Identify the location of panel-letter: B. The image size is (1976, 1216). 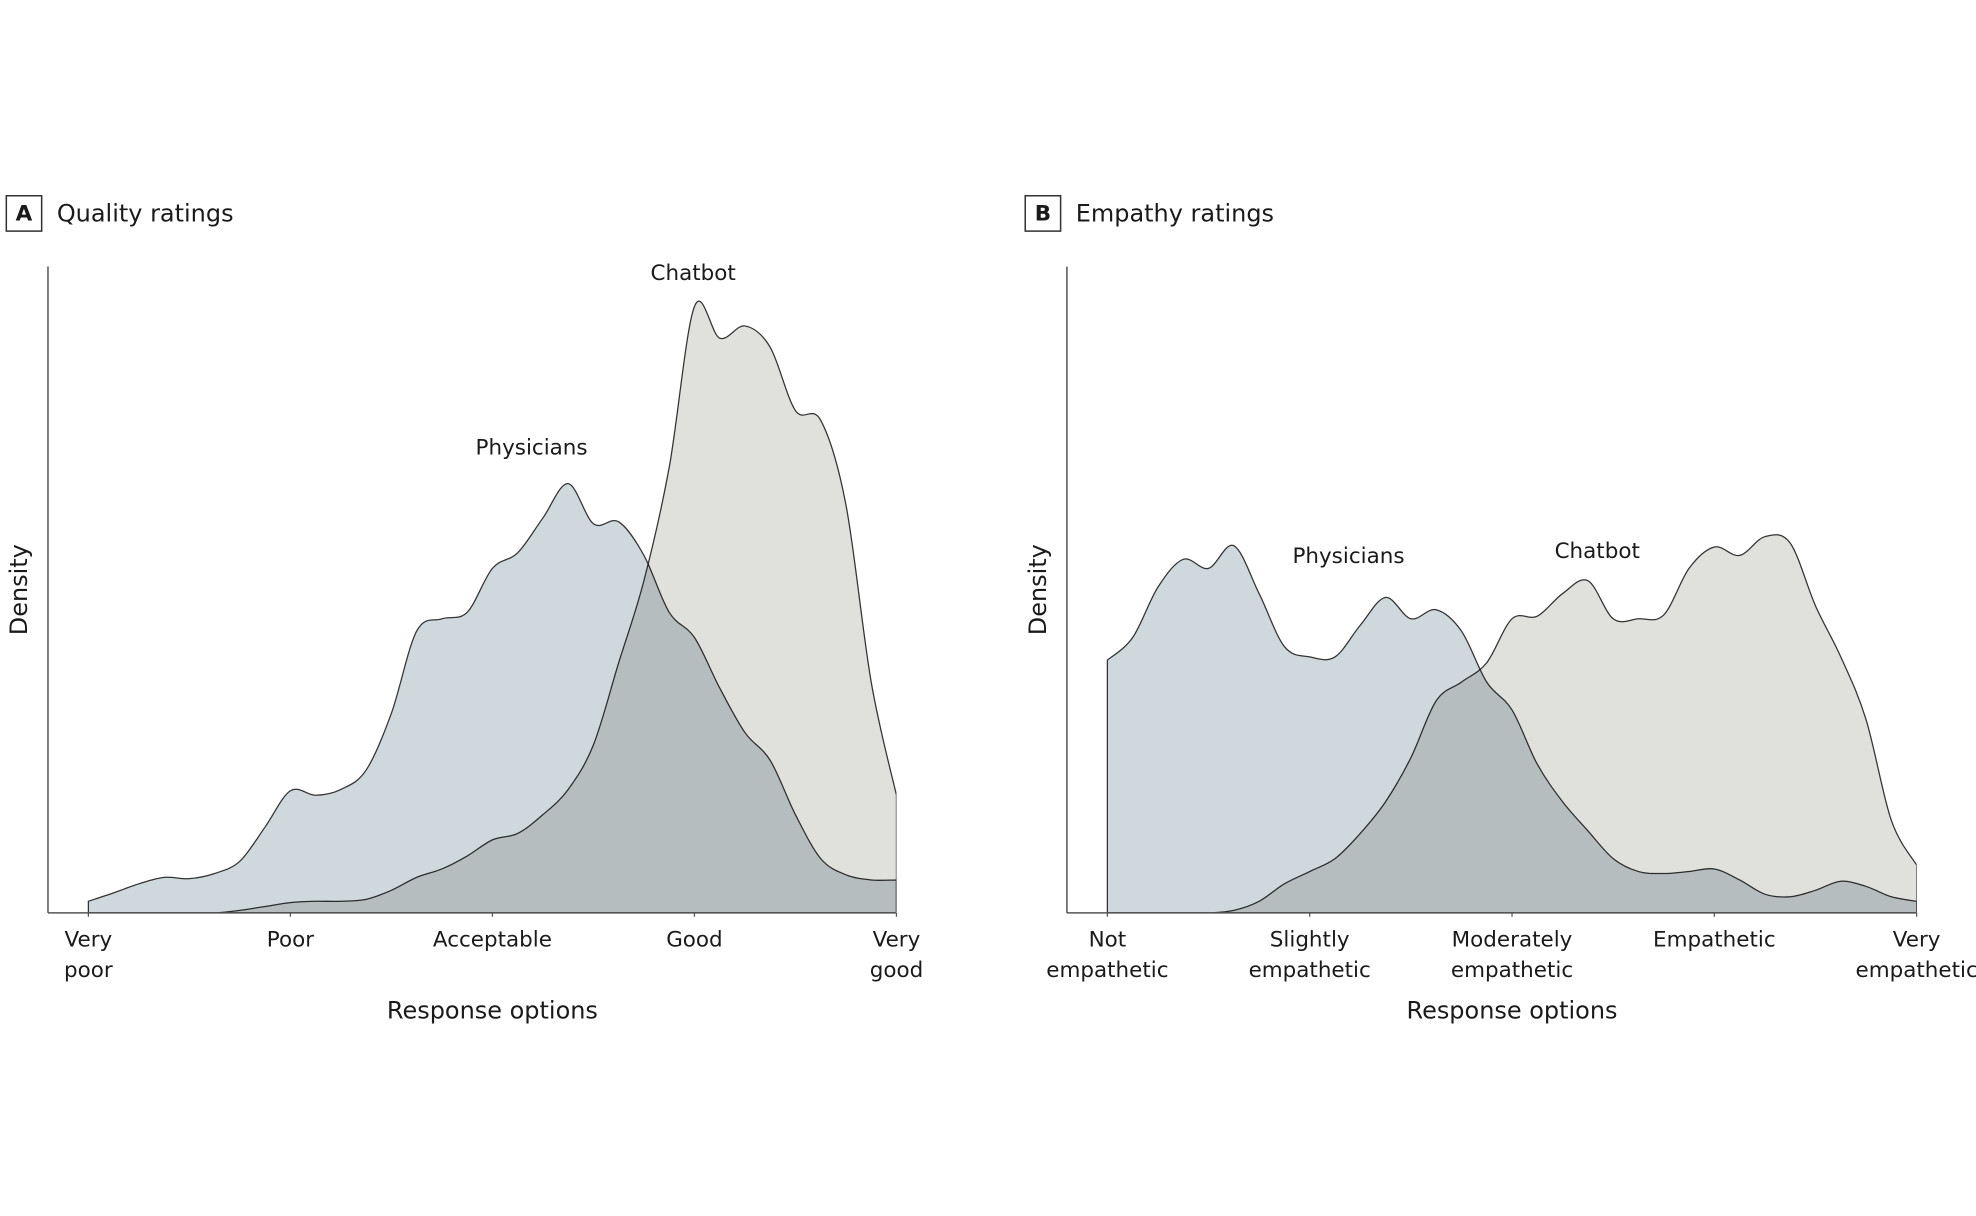
(1043, 214).